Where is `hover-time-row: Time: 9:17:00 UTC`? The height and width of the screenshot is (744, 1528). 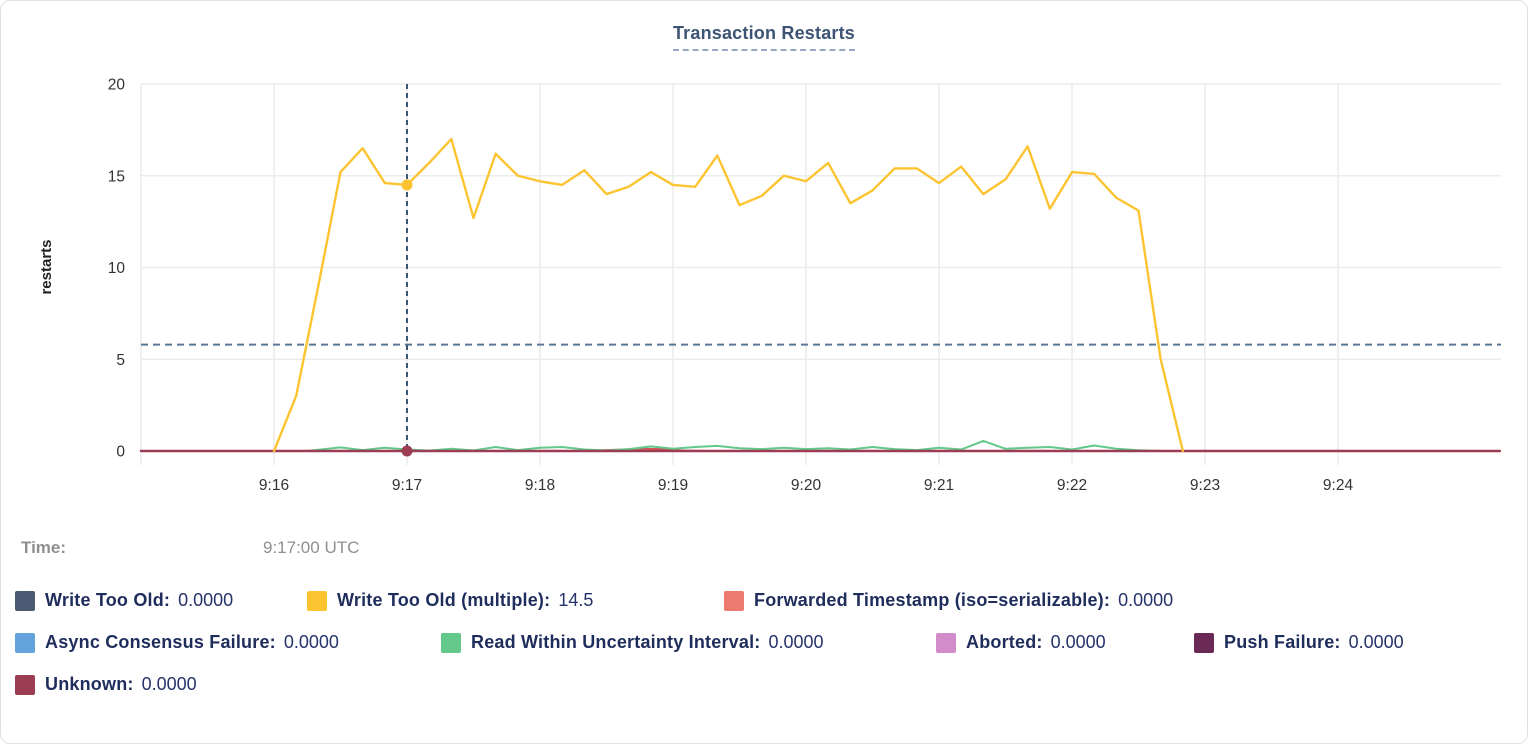 hover-time-row: Time: 9:17:00 UTC is located at coordinates (190, 548).